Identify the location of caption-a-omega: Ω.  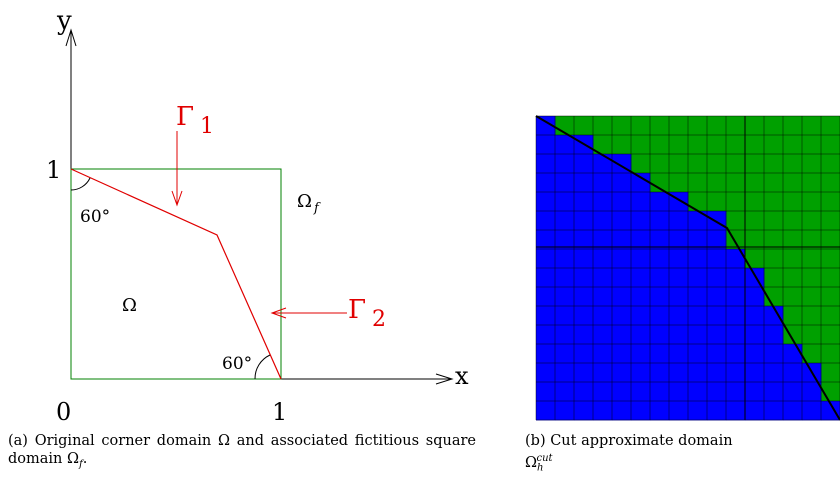
(223, 441).